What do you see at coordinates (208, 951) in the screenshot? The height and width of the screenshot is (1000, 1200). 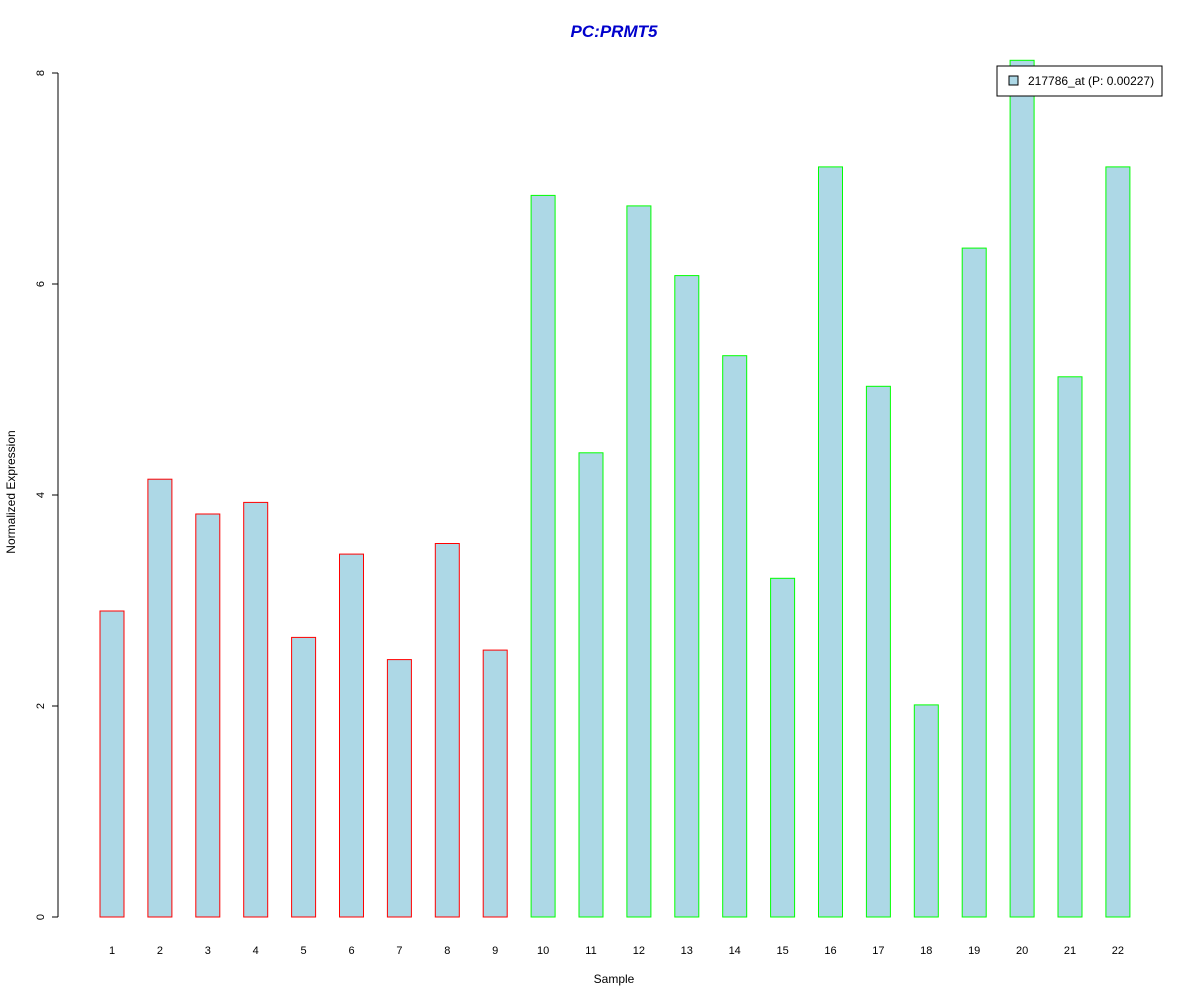 I see `x-tick-label-3: 3` at bounding box center [208, 951].